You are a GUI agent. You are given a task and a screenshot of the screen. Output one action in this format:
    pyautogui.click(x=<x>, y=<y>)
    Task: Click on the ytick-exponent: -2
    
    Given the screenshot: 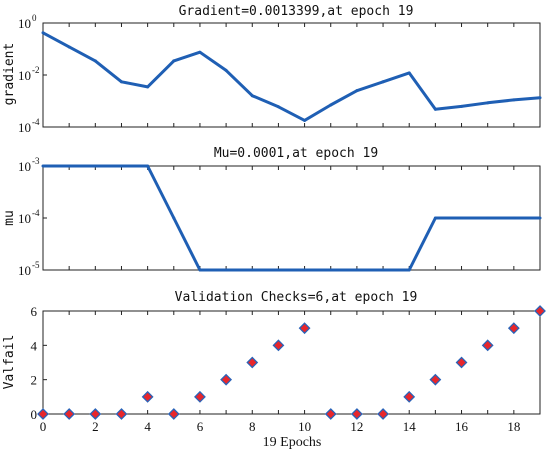 What is the action you would take?
    pyautogui.click(x=36, y=70)
    